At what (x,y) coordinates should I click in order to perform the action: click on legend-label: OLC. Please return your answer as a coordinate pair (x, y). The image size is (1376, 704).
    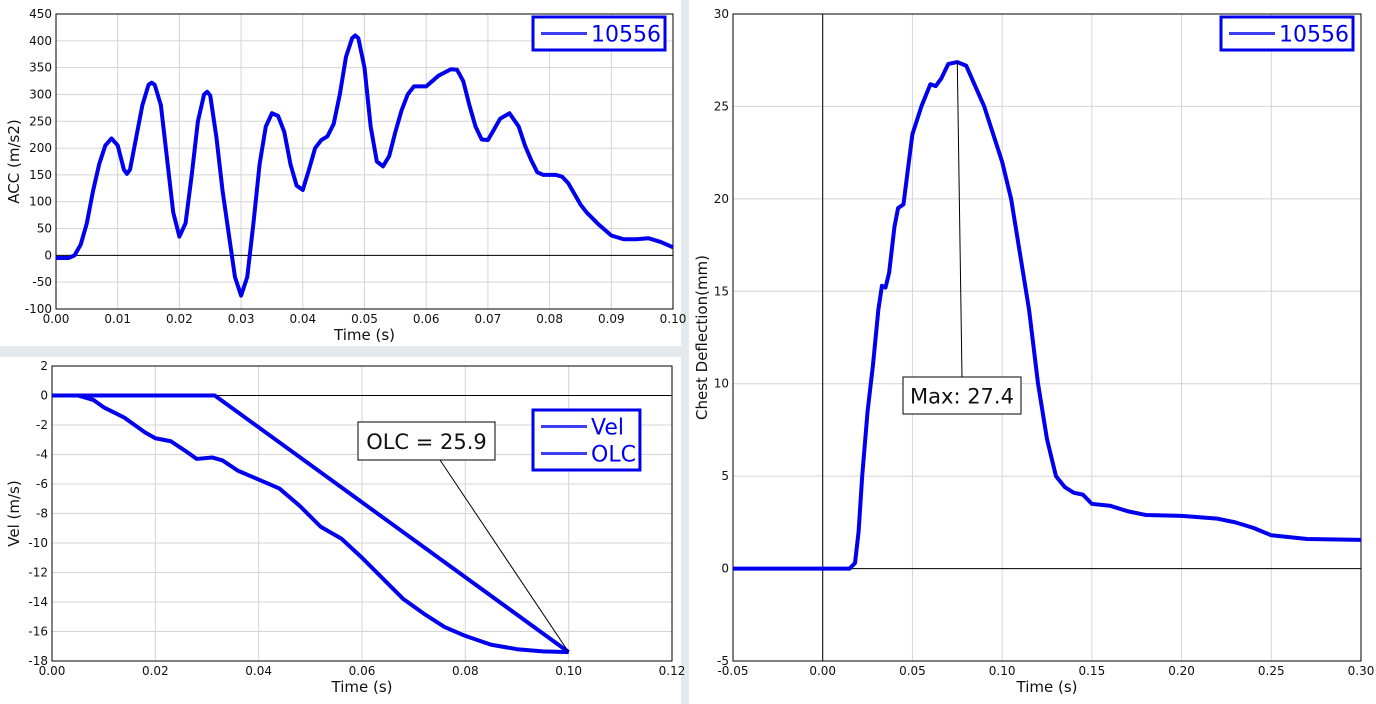
    Looking at the image, I should click on (613, 455).